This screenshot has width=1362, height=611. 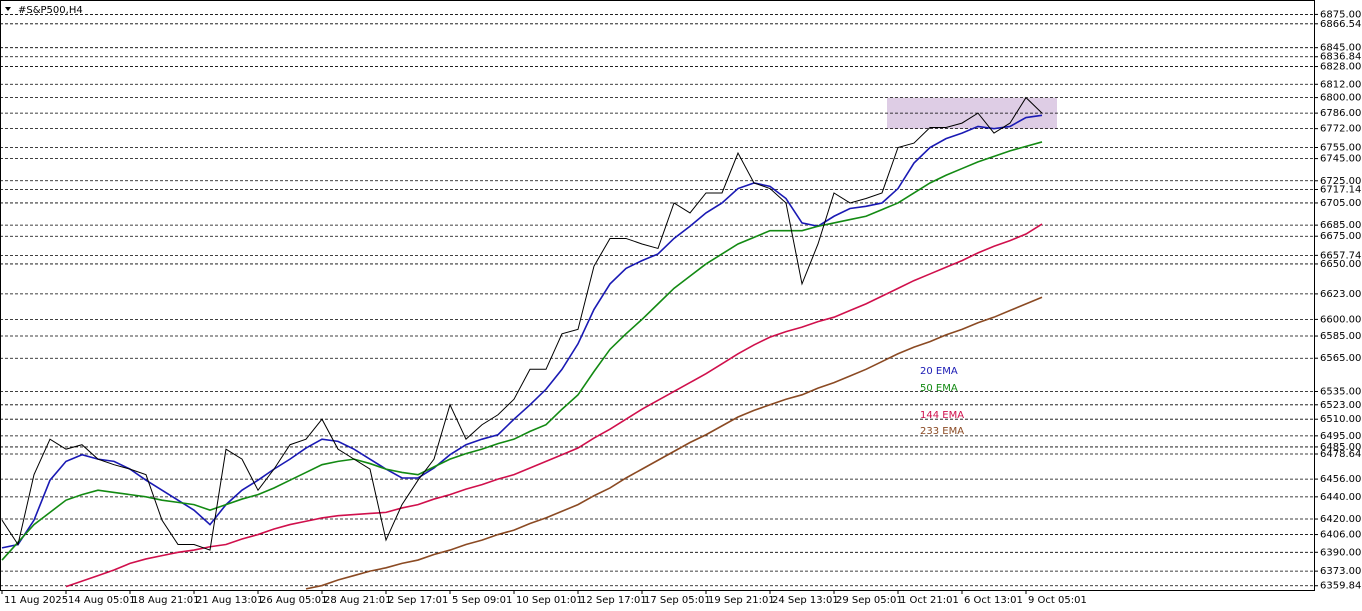 What do you see at coordinates (939, 371) in the screenshot?
I see `legend-label: 20 EMA` at bounding box center [939, 371].